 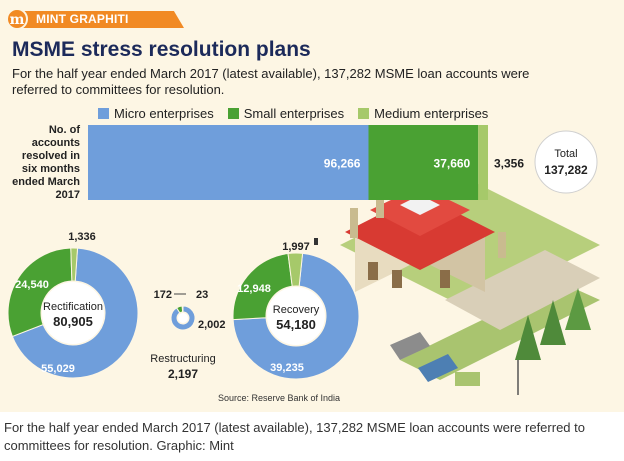 What do you see at coordinates (410, 346) in the screenshot?
I see `car-grey` at bounding box center [410, 346].